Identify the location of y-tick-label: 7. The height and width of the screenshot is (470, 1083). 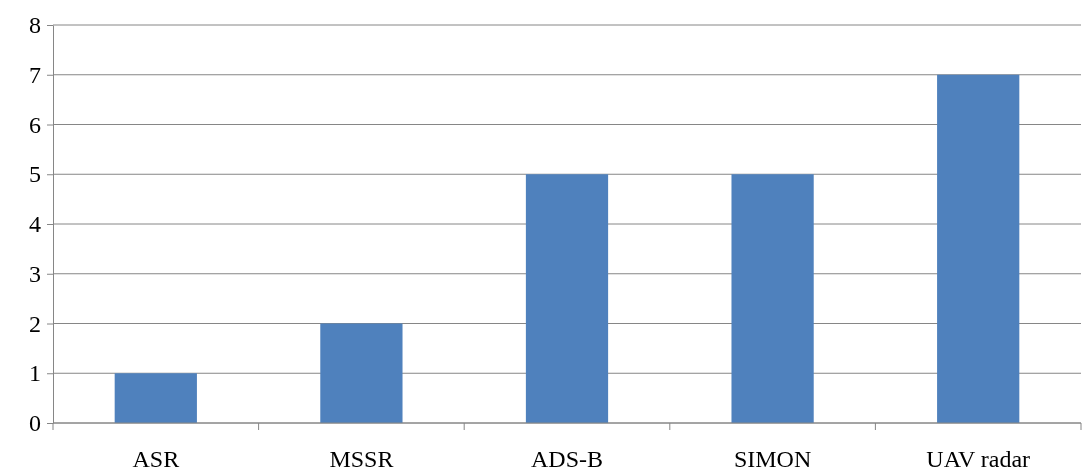
(35, 74).